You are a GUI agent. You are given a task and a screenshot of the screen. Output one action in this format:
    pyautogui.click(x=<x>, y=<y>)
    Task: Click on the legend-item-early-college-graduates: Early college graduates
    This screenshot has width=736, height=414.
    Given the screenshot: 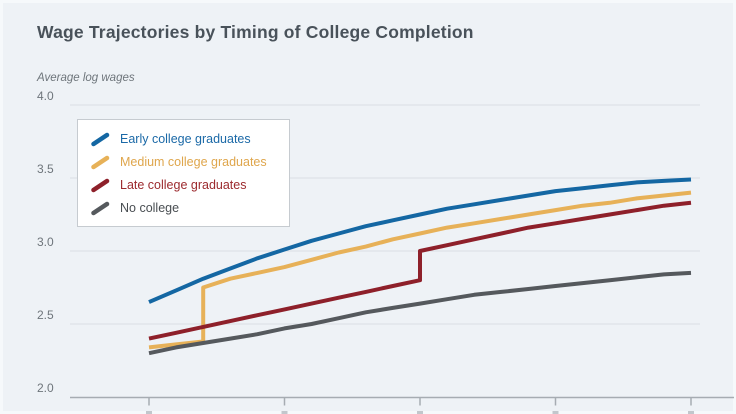 What is the action you would take?
    pyautogui.click(x=183, y=139)
    